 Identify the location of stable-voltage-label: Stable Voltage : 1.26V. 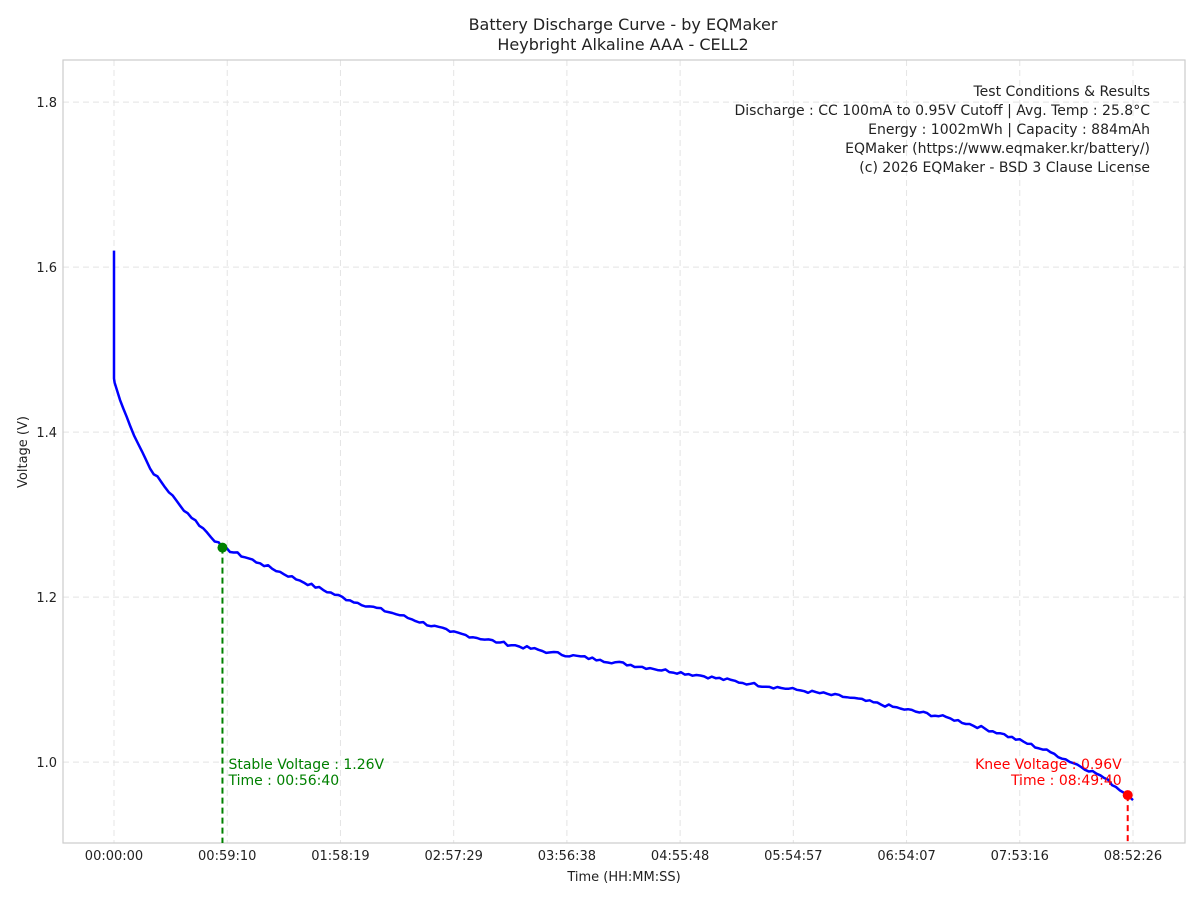
(306, 765).